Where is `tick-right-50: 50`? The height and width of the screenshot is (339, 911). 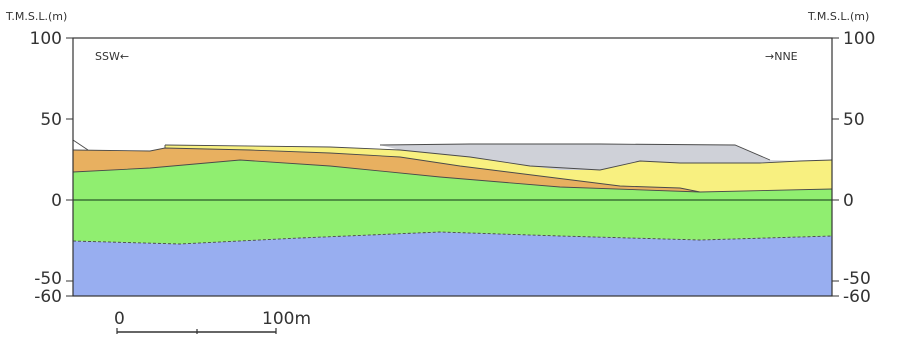
tick-right-50: 50 is located at coordinates (854, 120).